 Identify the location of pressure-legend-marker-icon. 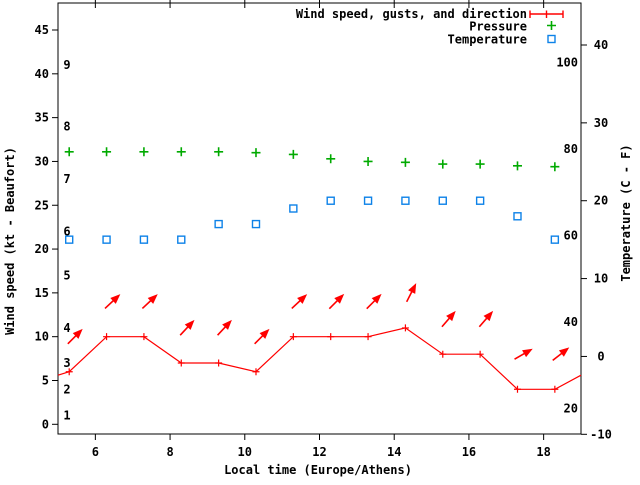
(551, 25).